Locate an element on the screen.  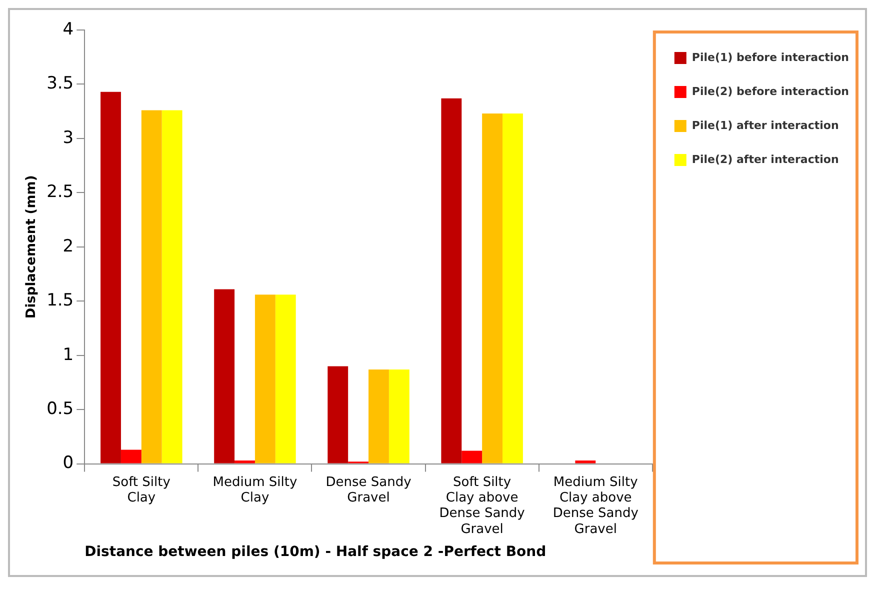
x-tick-label: Medium Silty Clay is located at coordinates (255, 490).